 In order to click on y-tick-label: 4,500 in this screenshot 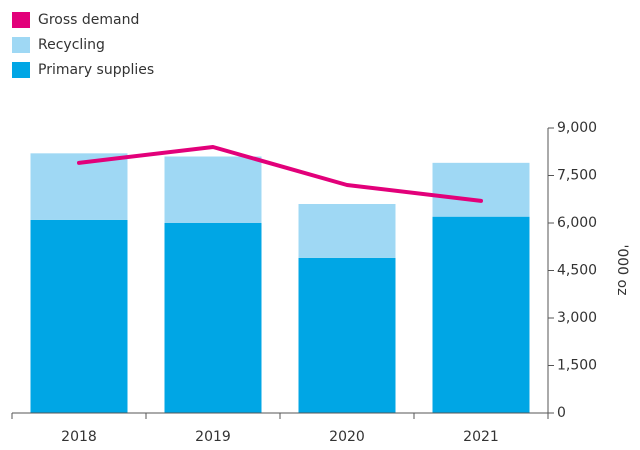, I will do `click(577, 271)`.